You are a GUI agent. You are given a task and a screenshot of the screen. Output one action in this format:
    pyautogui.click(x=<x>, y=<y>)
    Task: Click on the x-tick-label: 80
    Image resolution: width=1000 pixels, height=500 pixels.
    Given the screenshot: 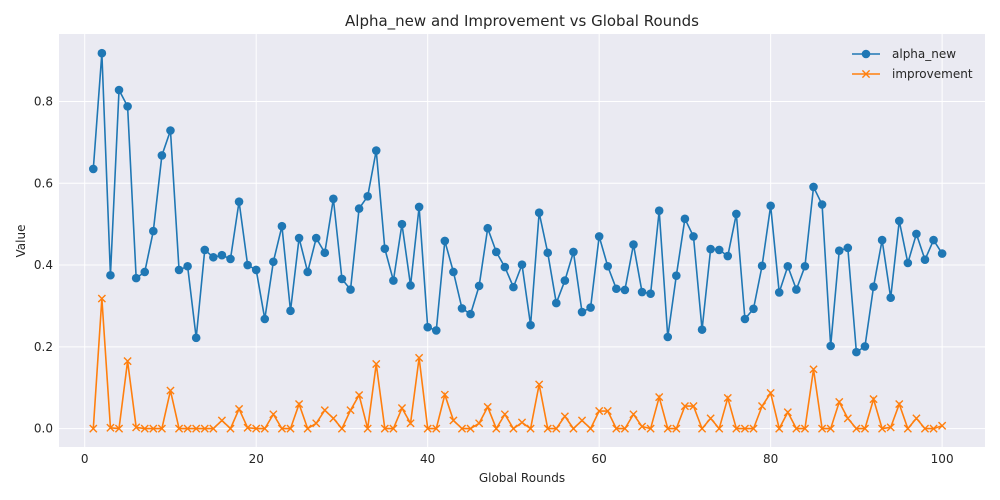 What is the action you would take?
    pyautogui.click(x=770, y=459)
    